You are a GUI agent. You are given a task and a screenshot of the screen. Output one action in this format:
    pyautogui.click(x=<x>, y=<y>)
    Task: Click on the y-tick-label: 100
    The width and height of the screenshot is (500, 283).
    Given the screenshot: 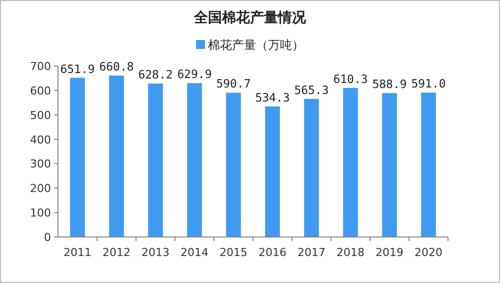 What is the action you would take?
    pyautogui.click(x=40, y=213)
    